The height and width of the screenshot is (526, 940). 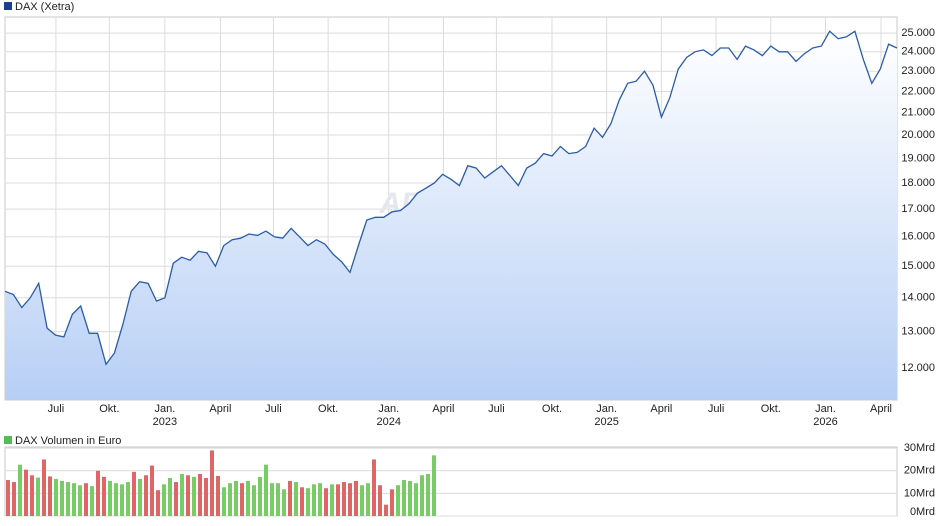 I want to click on x-year-label: 2026, so click(x=825, y=422).